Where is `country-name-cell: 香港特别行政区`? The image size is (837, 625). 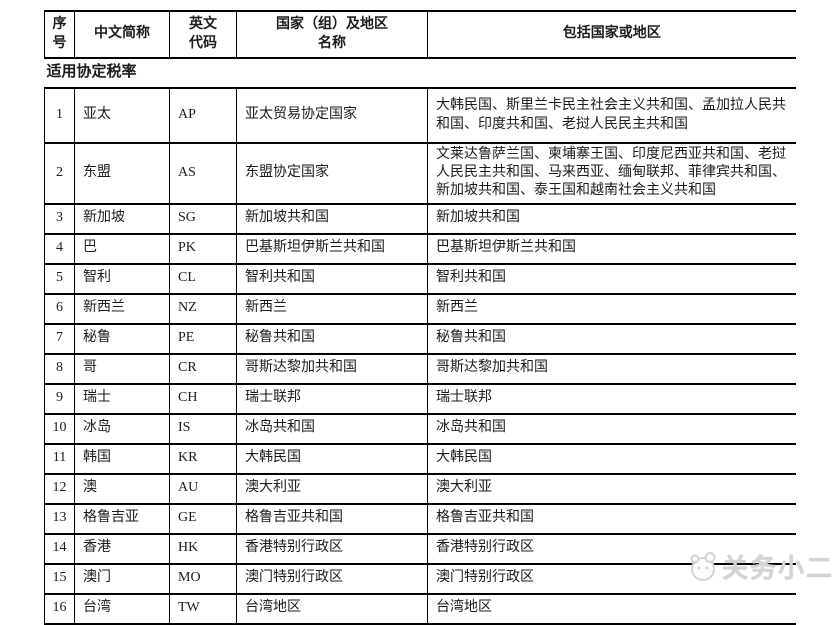 country-name-cell: 香港特别行政区 is located at coordinates (332, 548).